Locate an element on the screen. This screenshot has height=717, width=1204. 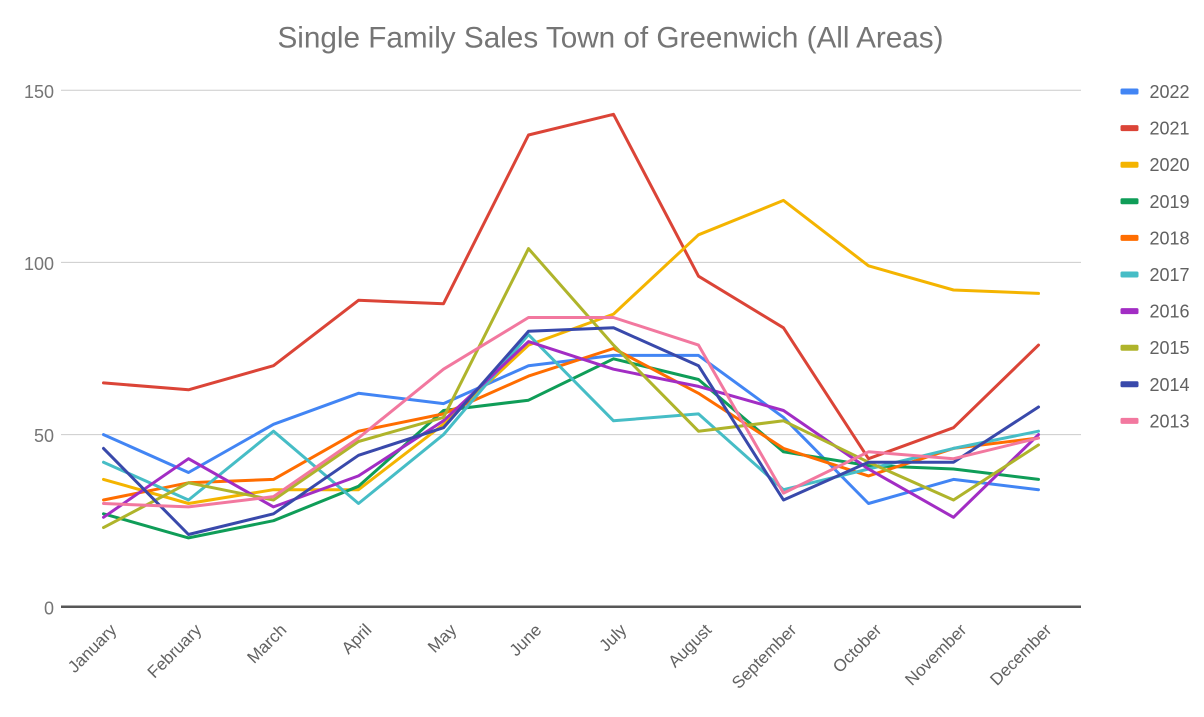
svg-text: 2020 is located at coordinates (1170, 165).